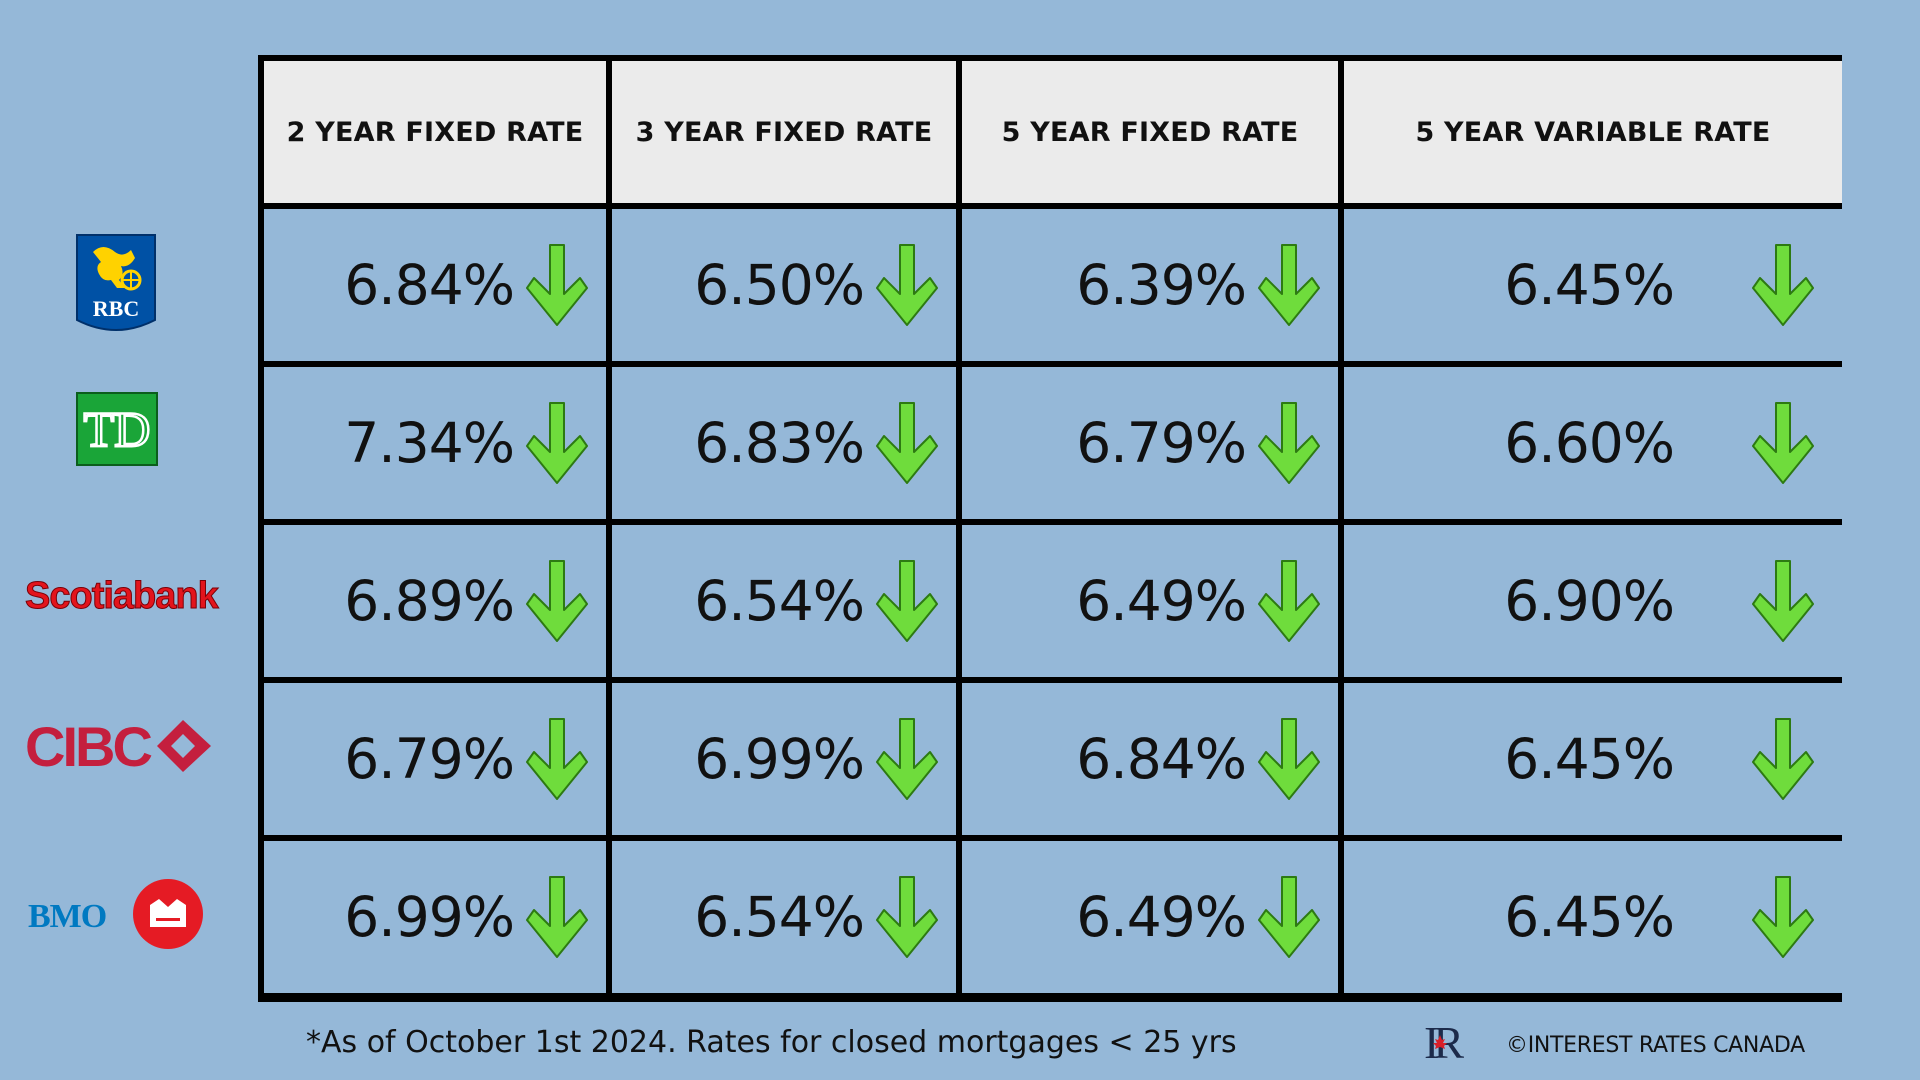 The image size is (1920, 1080). I want to click on td-logo-text: TD, so click(117, 429).